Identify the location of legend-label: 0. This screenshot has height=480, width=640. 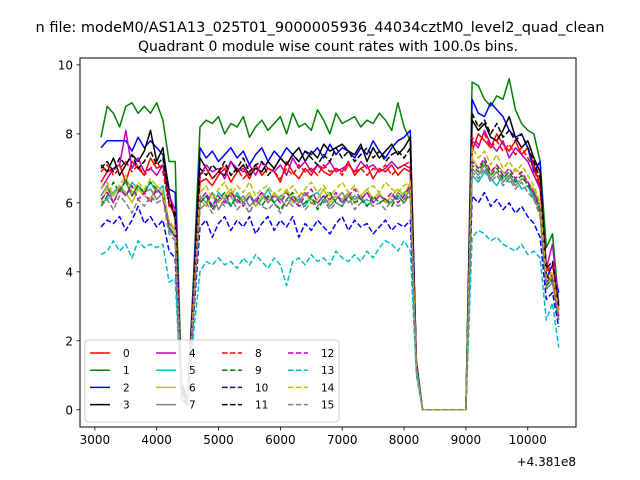
(126, 354).